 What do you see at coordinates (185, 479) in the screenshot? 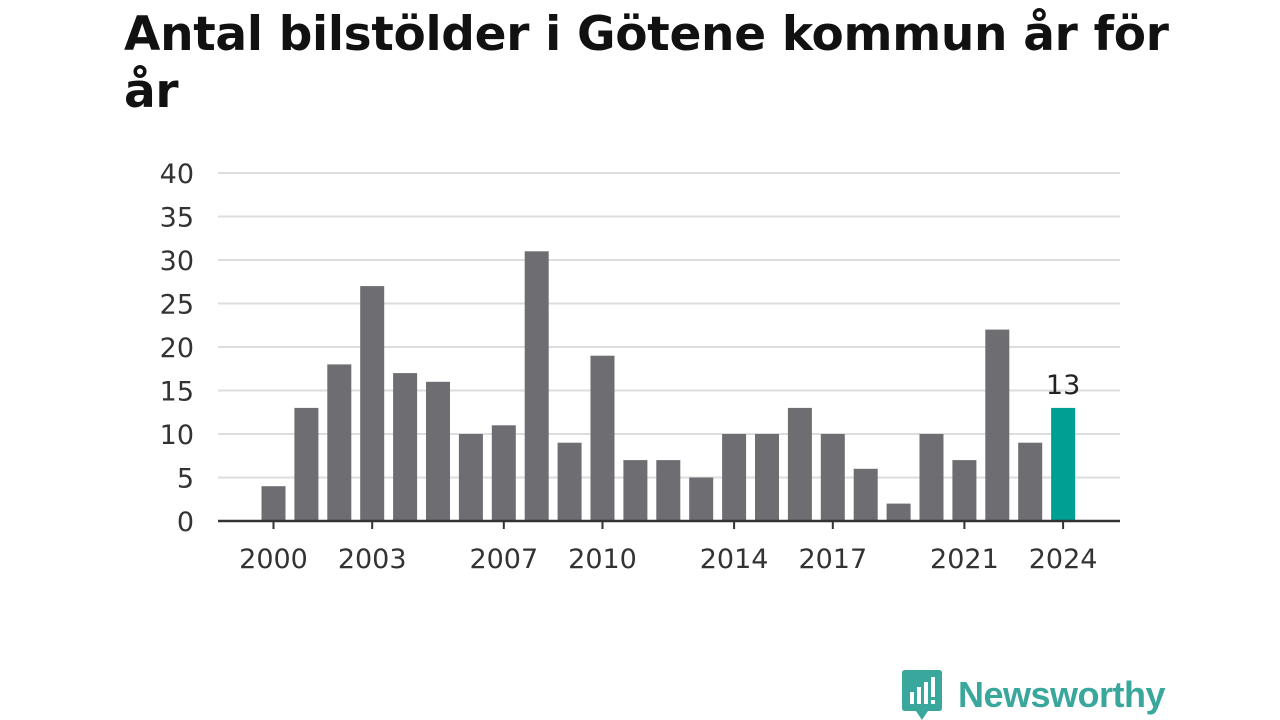
I see `y-tick-label: 5` at bounding box center [185, 479].